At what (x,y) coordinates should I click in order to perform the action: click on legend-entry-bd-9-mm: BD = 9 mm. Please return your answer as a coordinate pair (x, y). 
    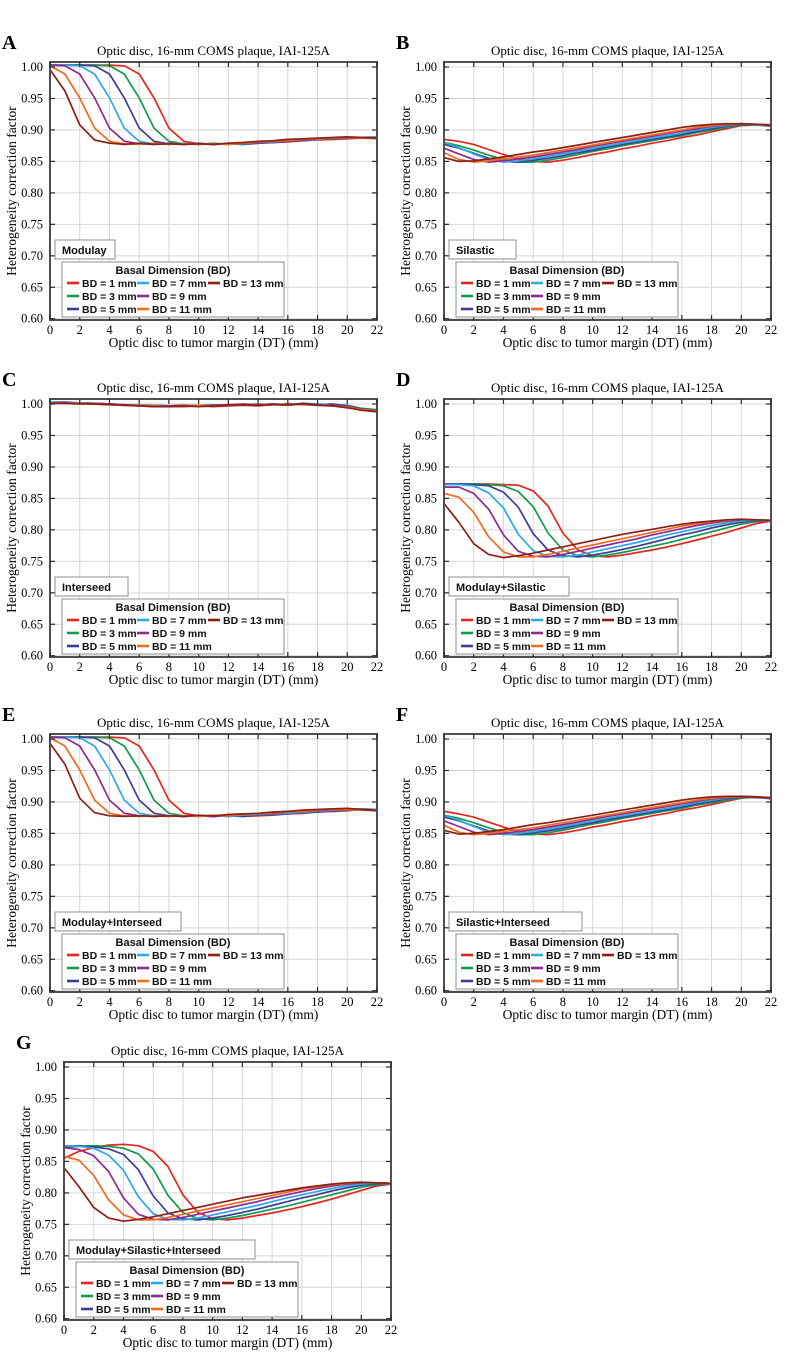
    Looking at the image, I should click on (179, 297).